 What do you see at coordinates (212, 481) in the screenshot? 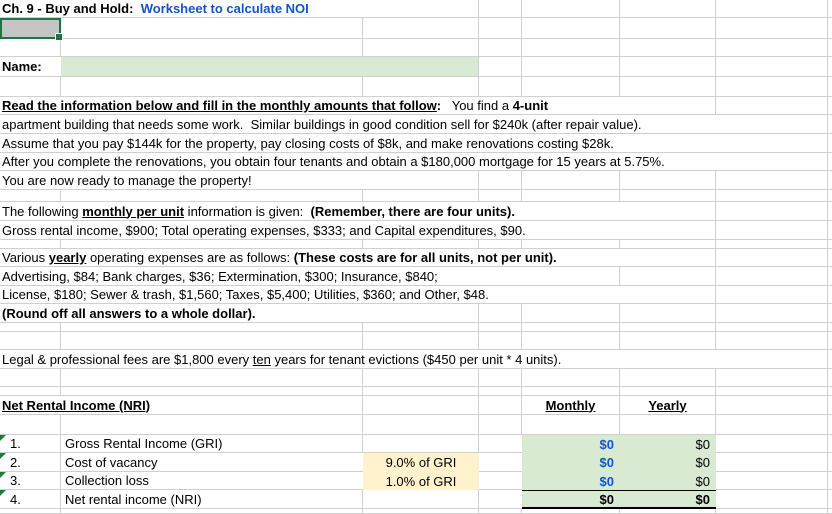
I see `row-label-cell: Collection loss` at bounding box center [212, 481].